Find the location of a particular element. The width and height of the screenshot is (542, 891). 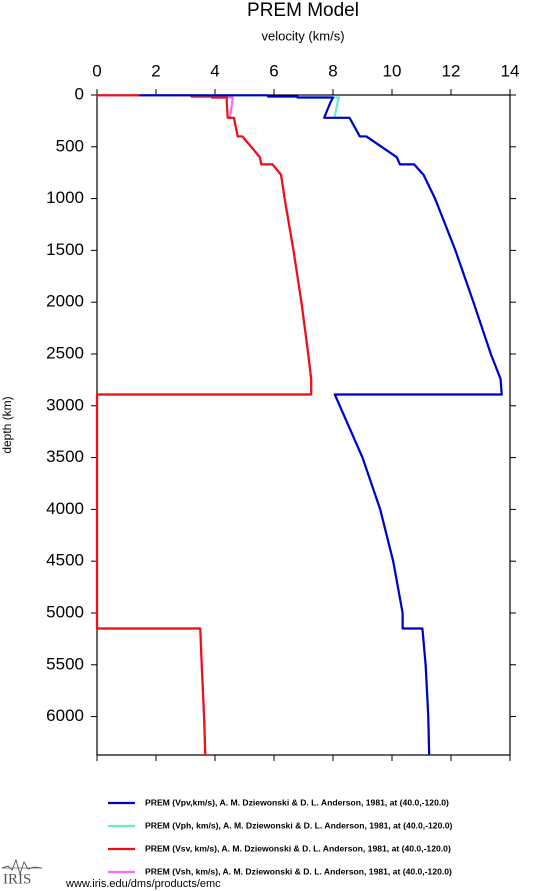

x-tick-label: 8 is located at coordinates (332, 70).